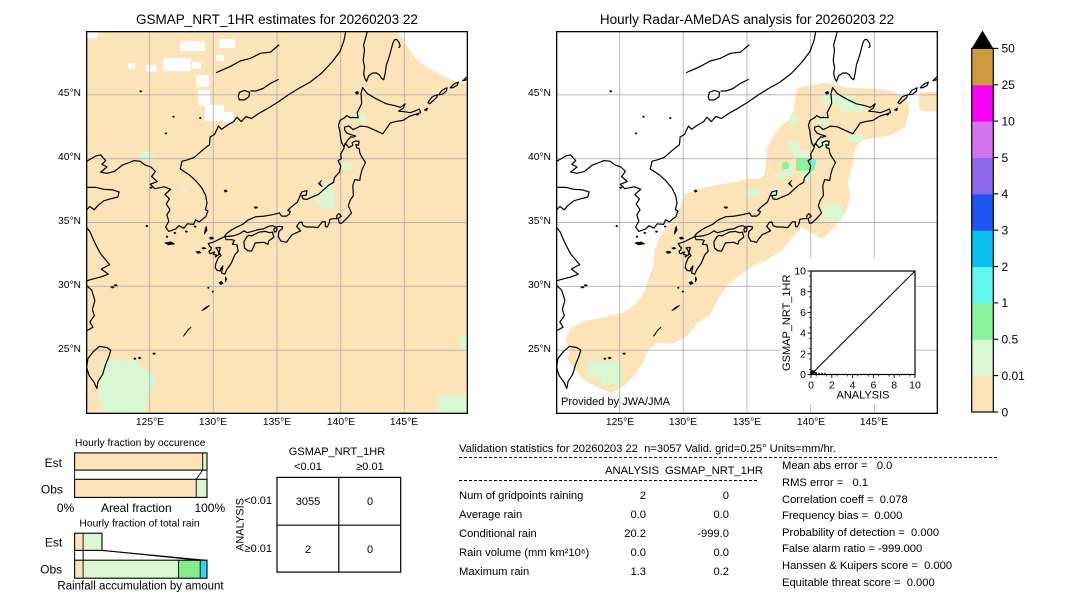  What do you see at coordinates (140, 586) in the screenshot?
I see `svg-text:Rainfall accumulation by amoun: Rainfall accumulation by amount` at bounding box center [140, 586].